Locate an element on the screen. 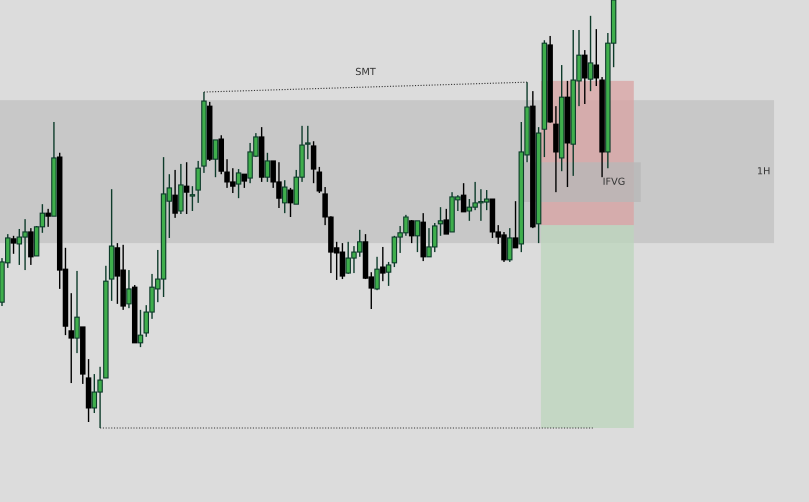 The image size is (809, 502). band-label: IFVG is located at coordinates (614, 181).